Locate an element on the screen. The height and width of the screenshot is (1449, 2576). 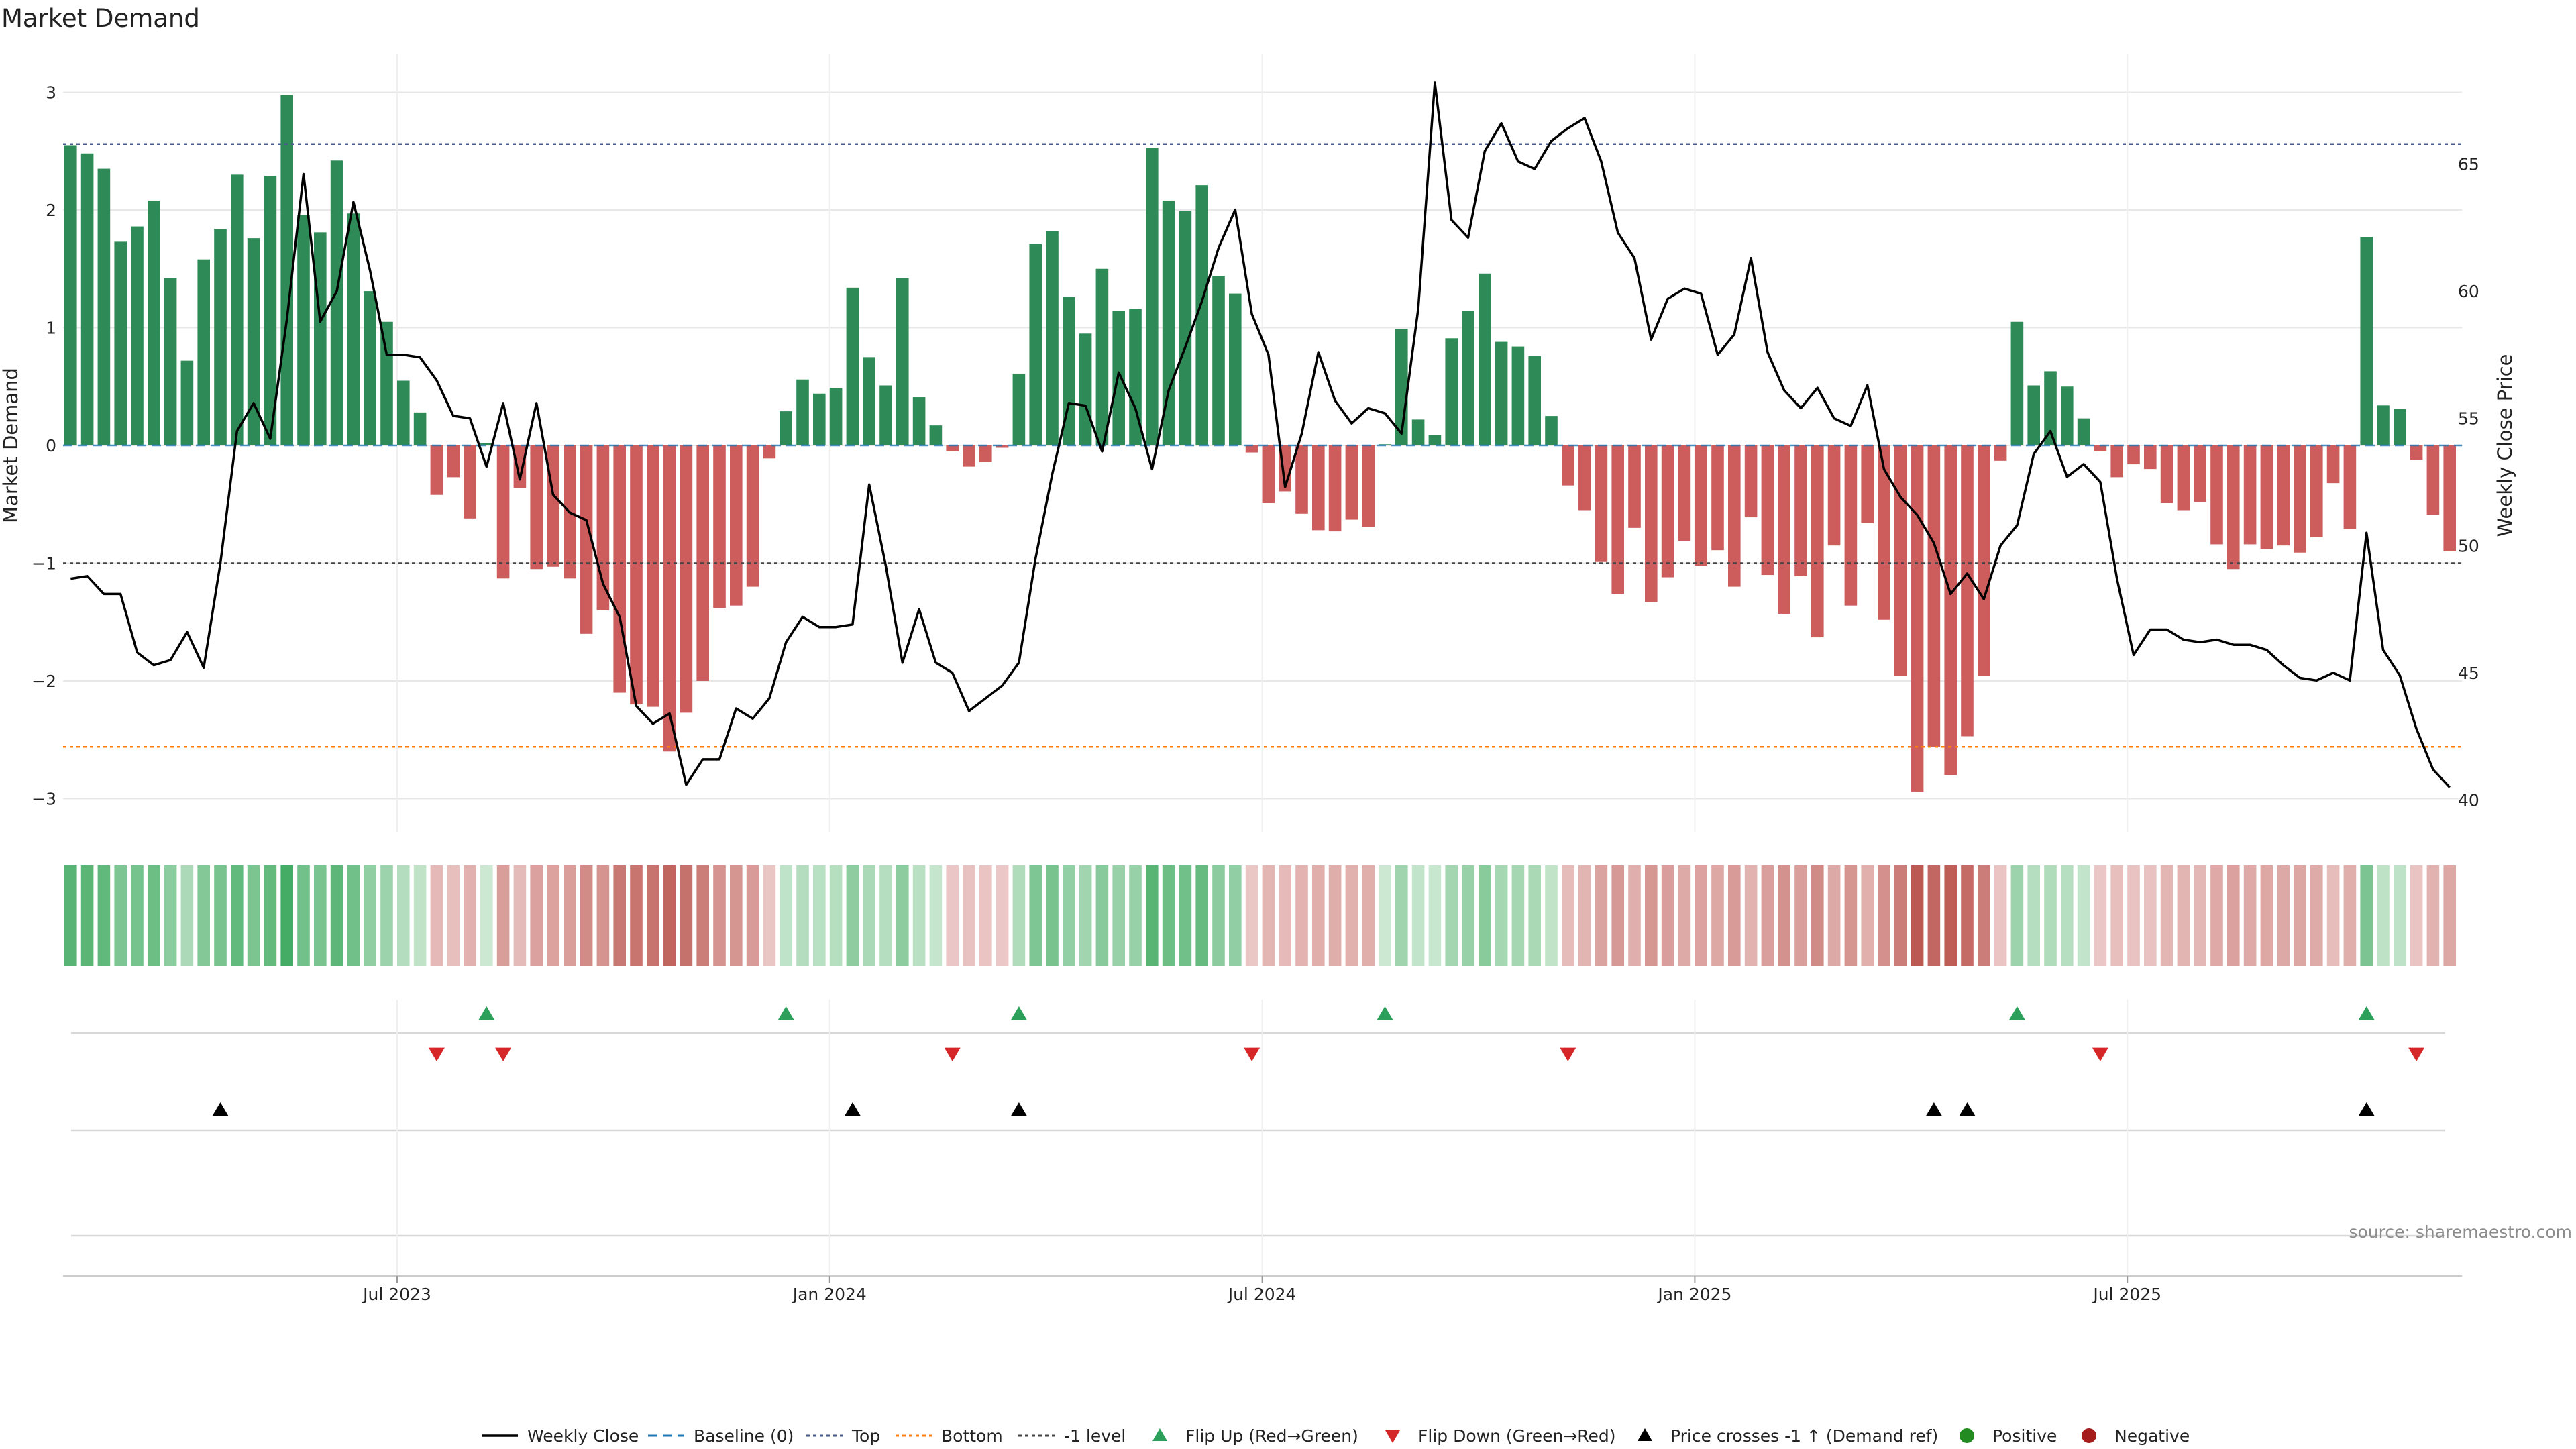
legend-item: Price crosses -1 ↑ (Demand ref) is located at coordinates (1788, 1436).